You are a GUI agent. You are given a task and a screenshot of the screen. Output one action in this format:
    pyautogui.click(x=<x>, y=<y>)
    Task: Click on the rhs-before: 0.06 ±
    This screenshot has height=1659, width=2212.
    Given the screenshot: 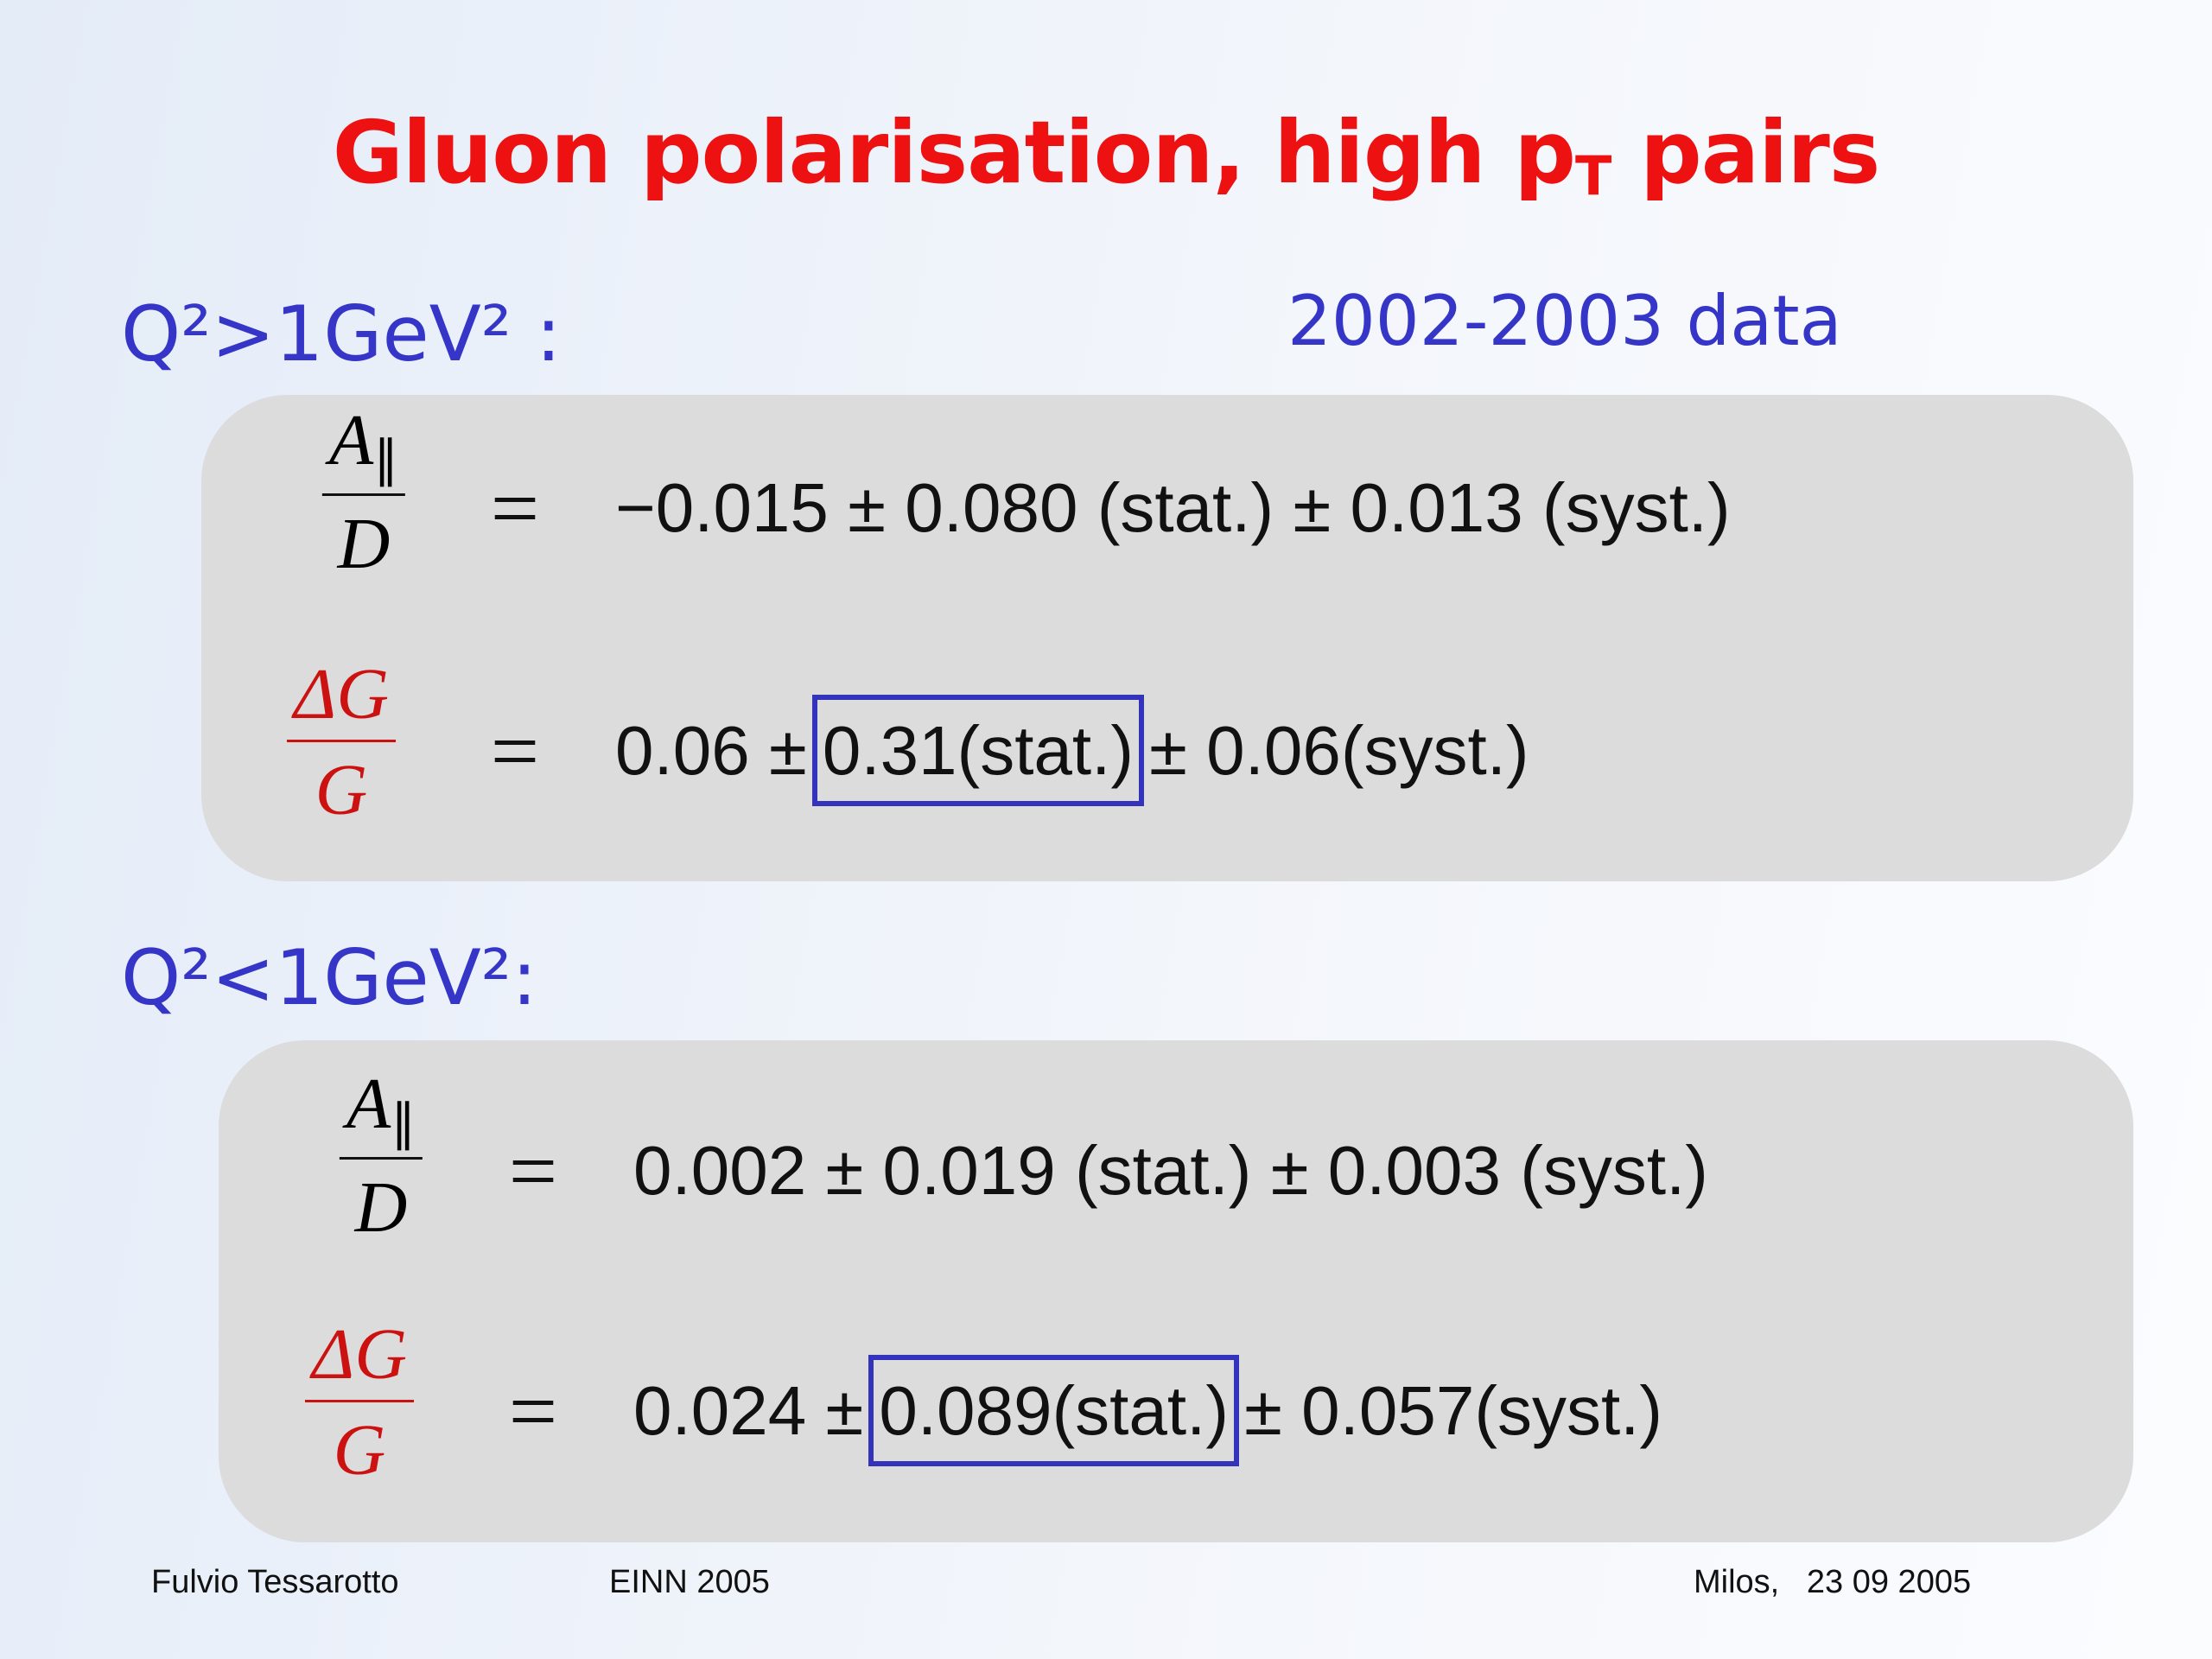 What is the action you would take?
    pyautogui.click(x=711, y=750)
    